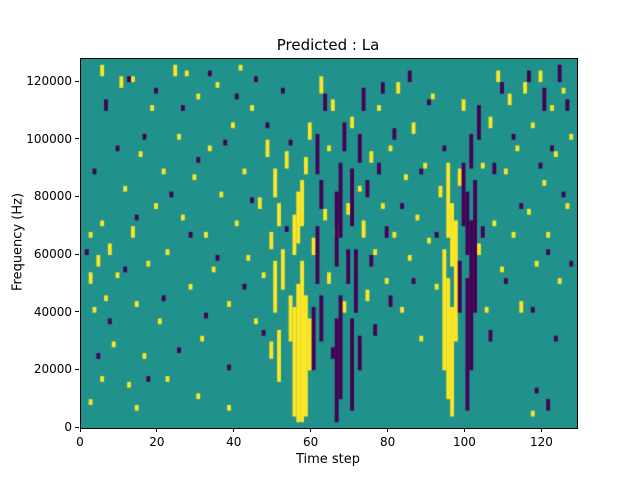  What do you see at coordinates (464, 442) in the screenshot?
I see `x-tick-label: 100` at bounding box center [464, 442].